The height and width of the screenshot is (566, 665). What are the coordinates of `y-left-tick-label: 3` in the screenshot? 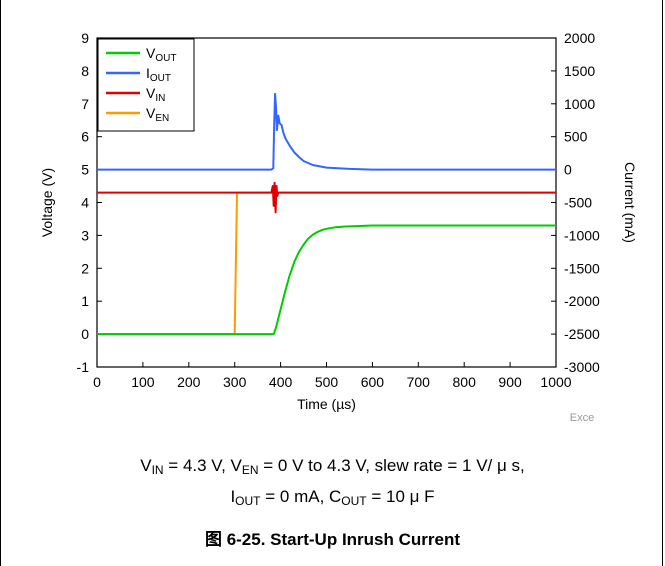 It's located at (85, 235).